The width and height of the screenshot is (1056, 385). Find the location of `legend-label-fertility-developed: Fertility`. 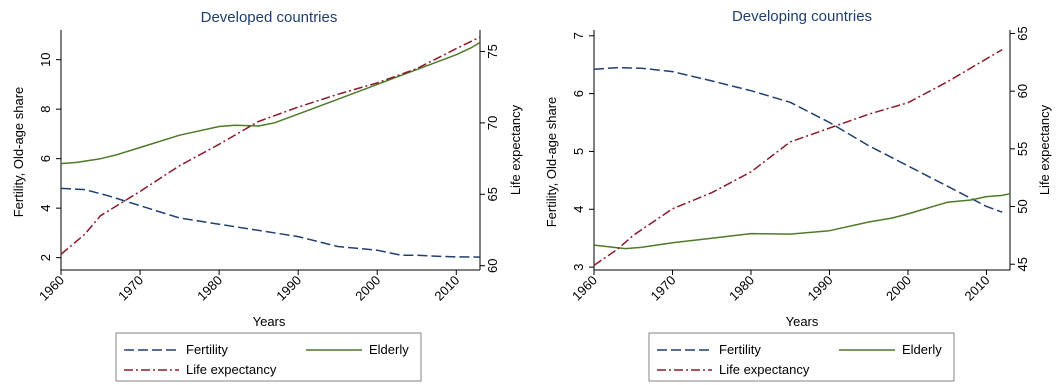

legend-label-fertility-developed: Fertility is located at coordinates (207, 349).